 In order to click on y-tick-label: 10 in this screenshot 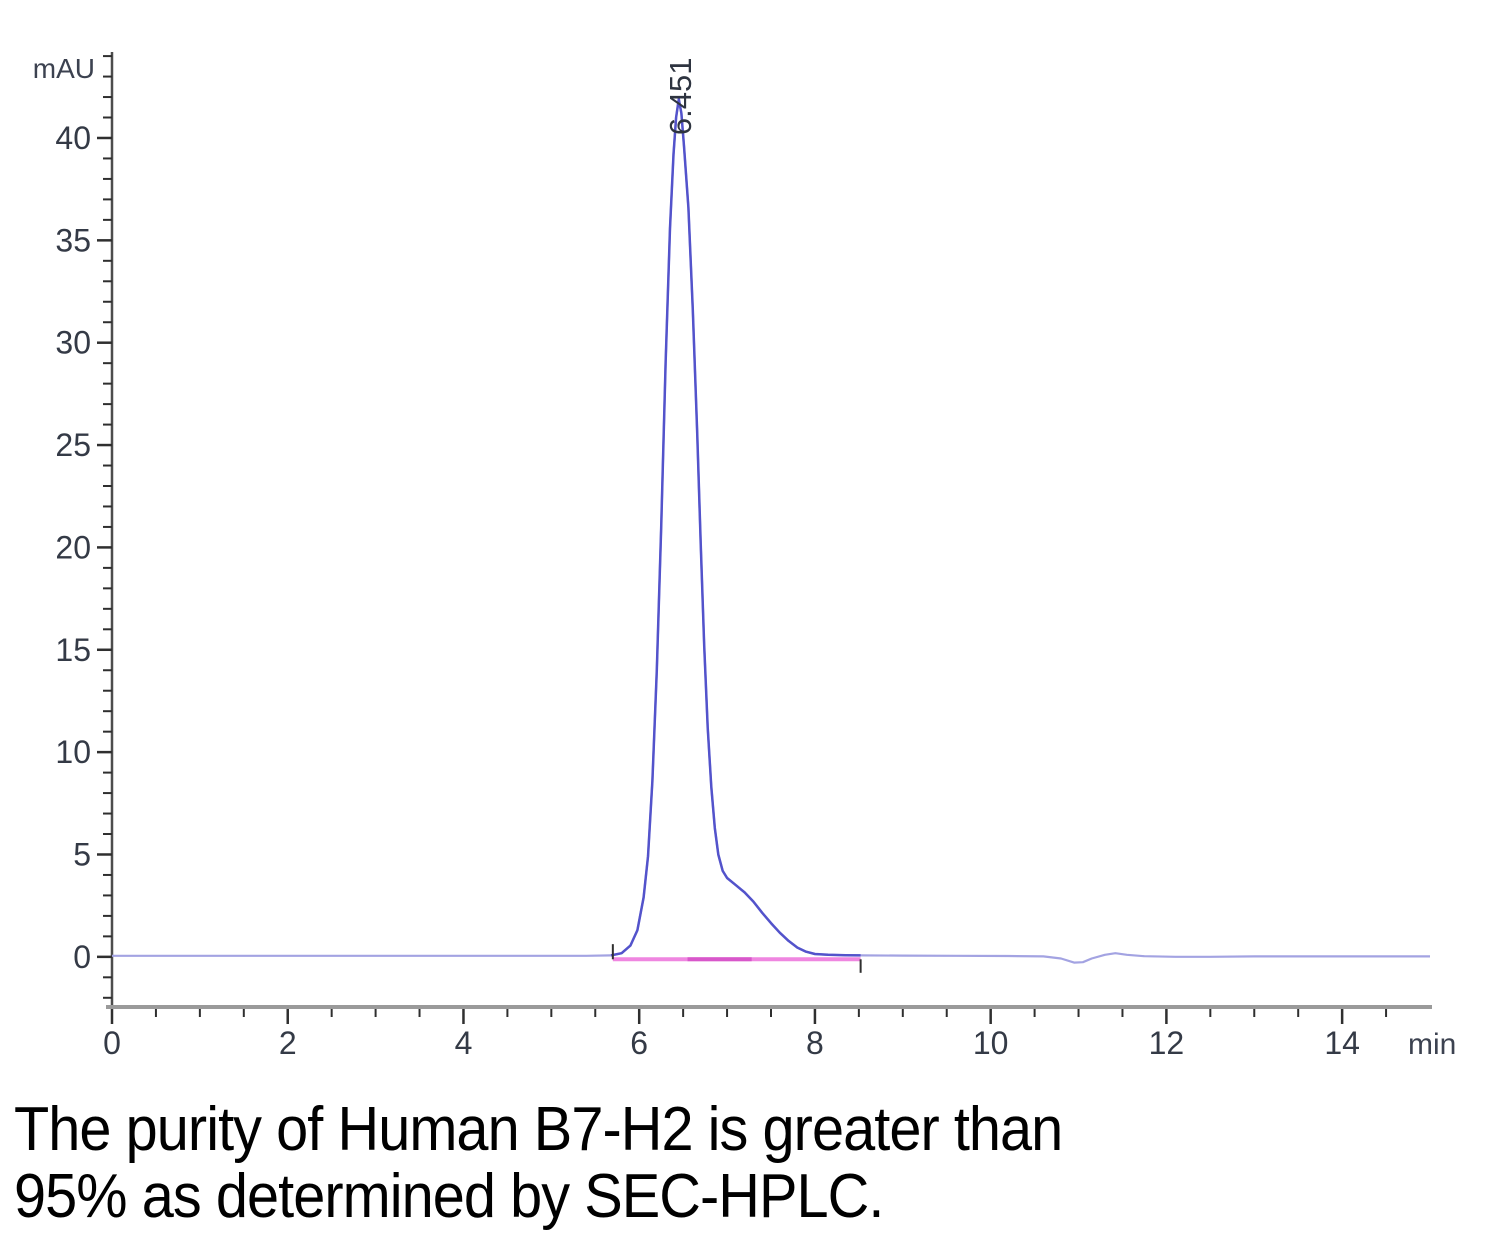, I will do `click(73, 752)`.